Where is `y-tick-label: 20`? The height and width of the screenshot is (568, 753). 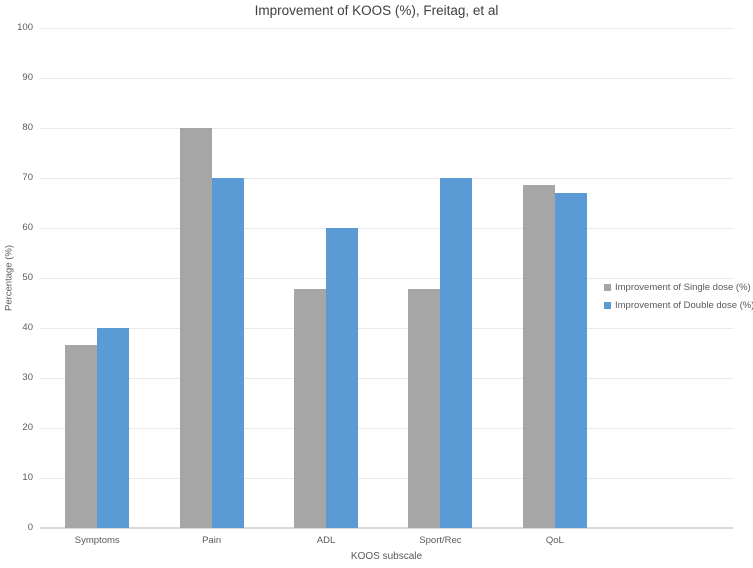 y-tick-label: 20 is located at coordinates (27, 427).